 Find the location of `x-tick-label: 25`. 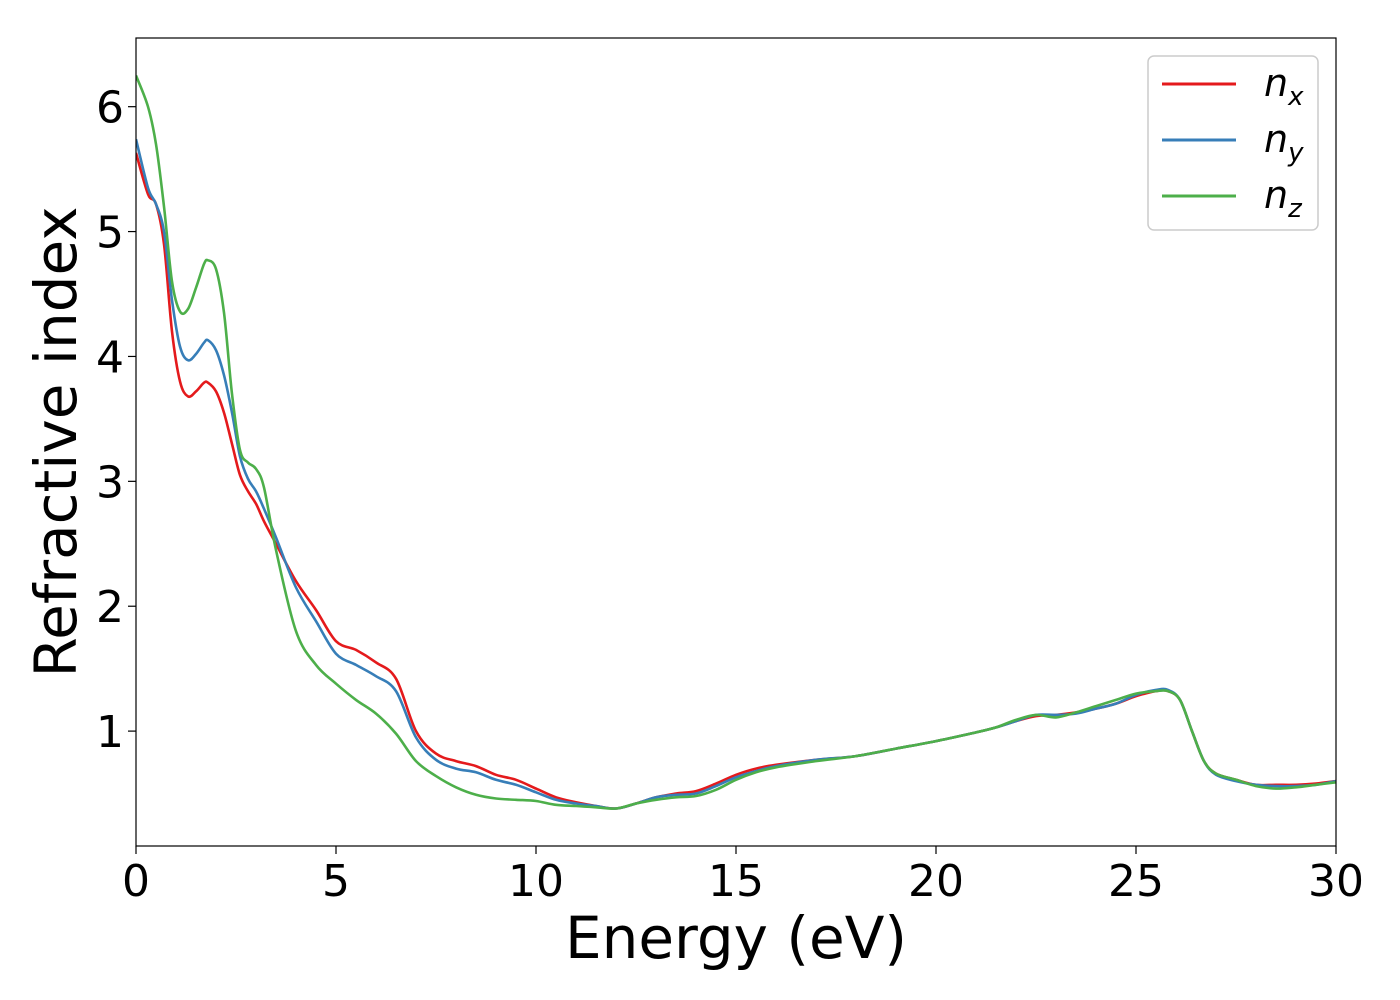

x-tick-label: 25 is located at coordinates (1136, 881).